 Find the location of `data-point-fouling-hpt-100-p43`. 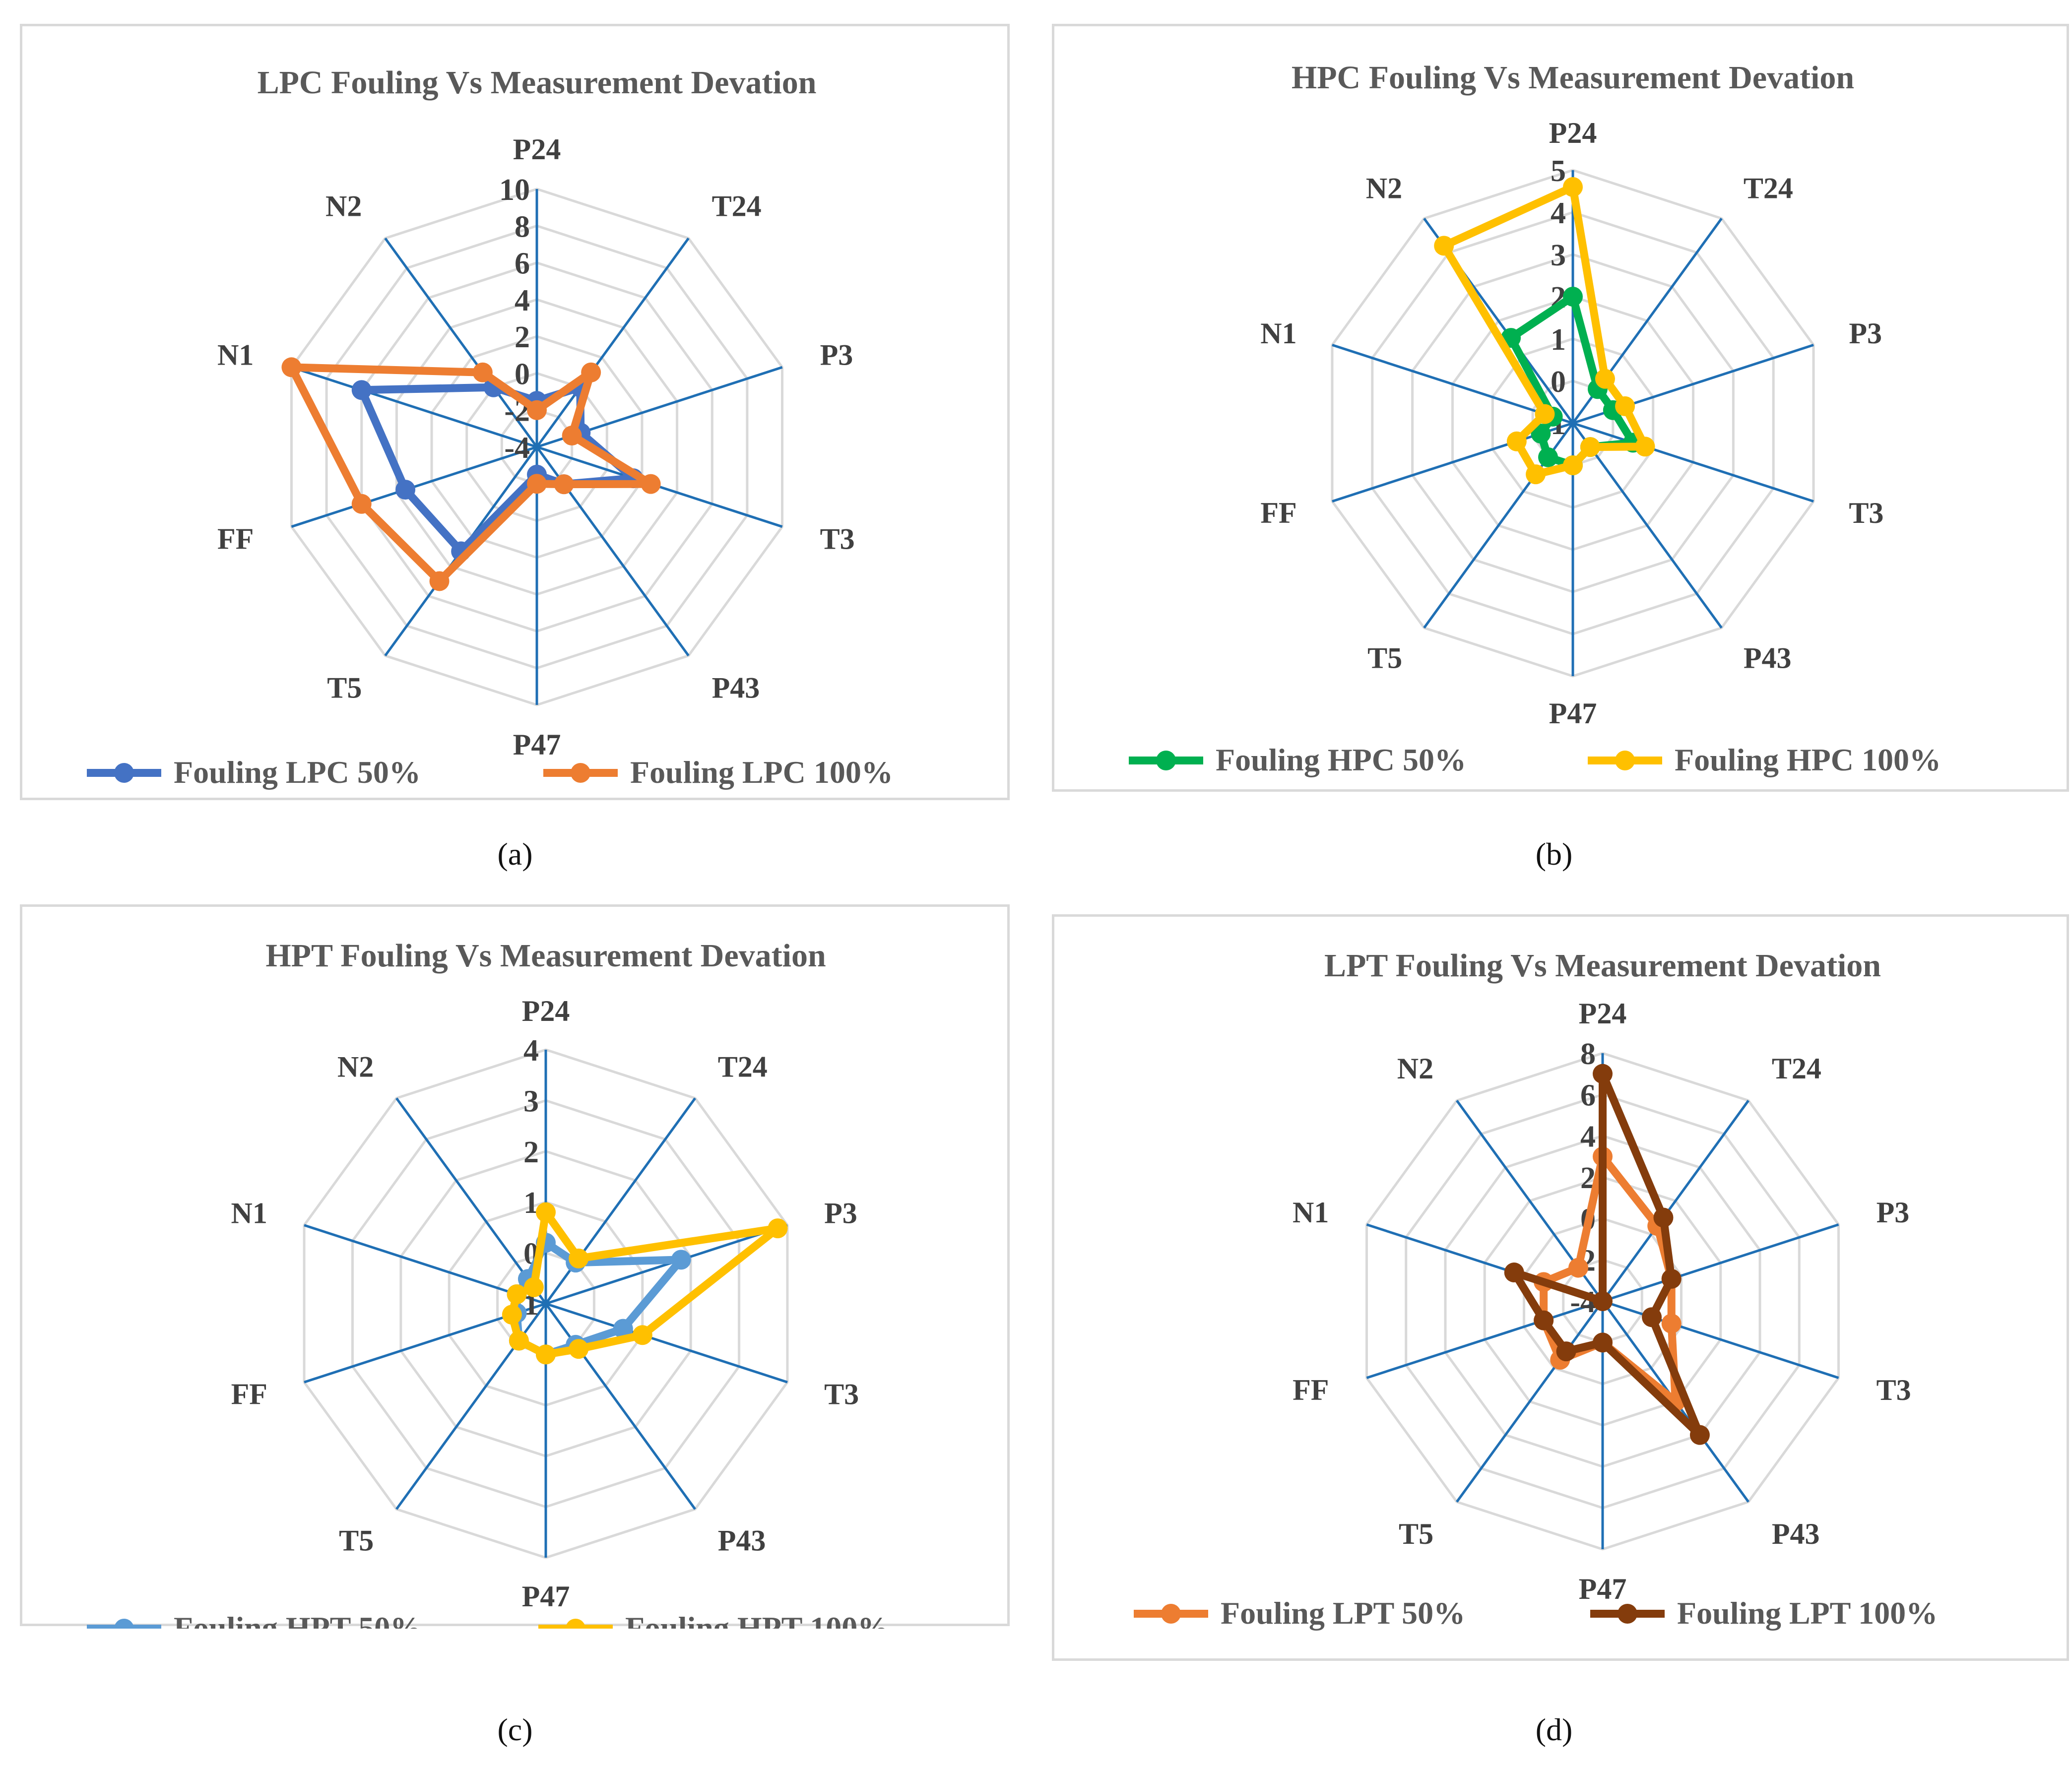

data-point-fouling-hpt-100-p43 is located at coordinates (579, 1349).